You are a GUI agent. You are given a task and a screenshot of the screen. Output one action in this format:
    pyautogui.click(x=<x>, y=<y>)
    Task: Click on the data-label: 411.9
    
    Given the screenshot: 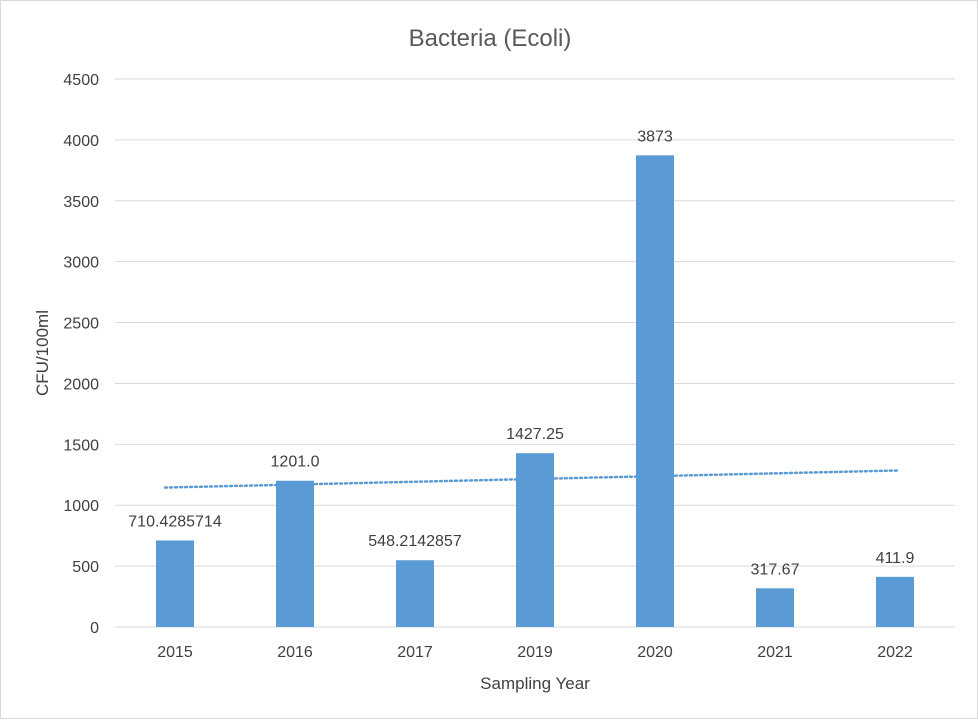 What is the action you would take?
    pyautogui.click(x=895, y=558)
    